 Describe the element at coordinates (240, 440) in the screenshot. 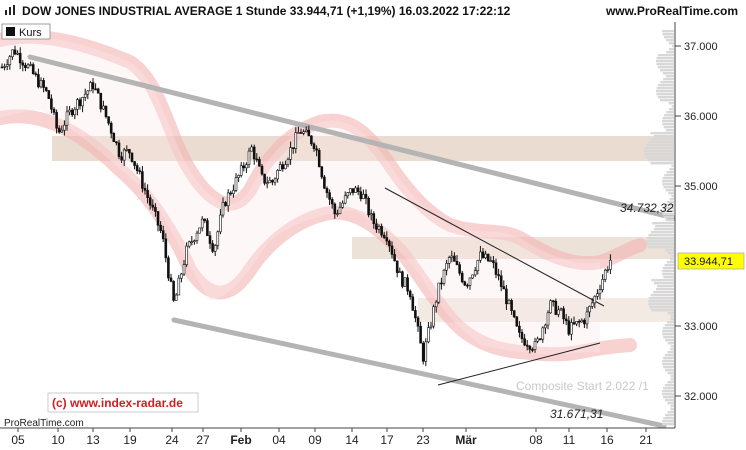

I see `x-tick-label: Feb` at that location.